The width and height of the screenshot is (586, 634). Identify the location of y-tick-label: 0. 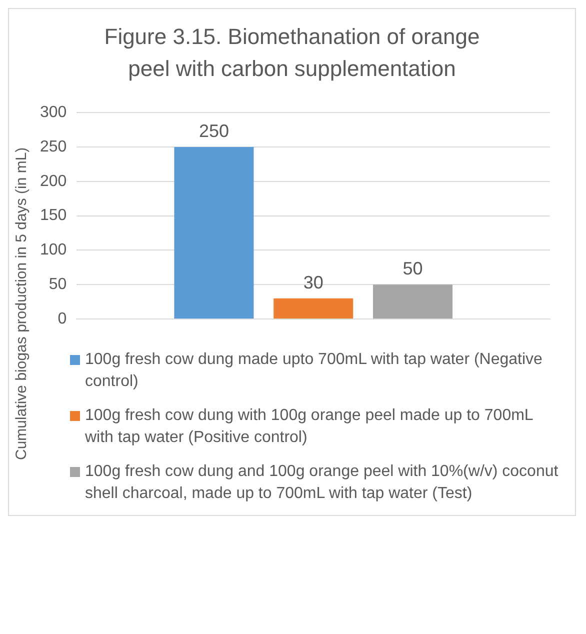
(62, 319).